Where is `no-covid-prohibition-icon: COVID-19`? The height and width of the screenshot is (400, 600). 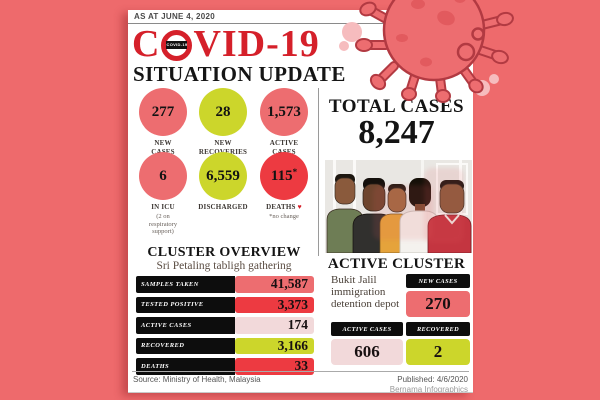
no-covid-prohibition-icon: COVID-19 is located at coordinates (177, 45).